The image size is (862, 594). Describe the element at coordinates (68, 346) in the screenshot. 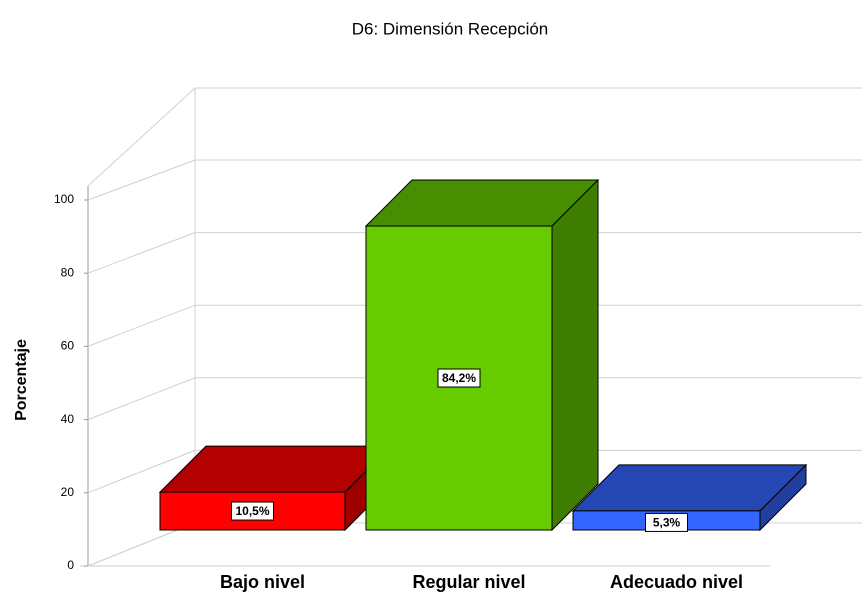

I see `y-tick-label: 60` at that location.